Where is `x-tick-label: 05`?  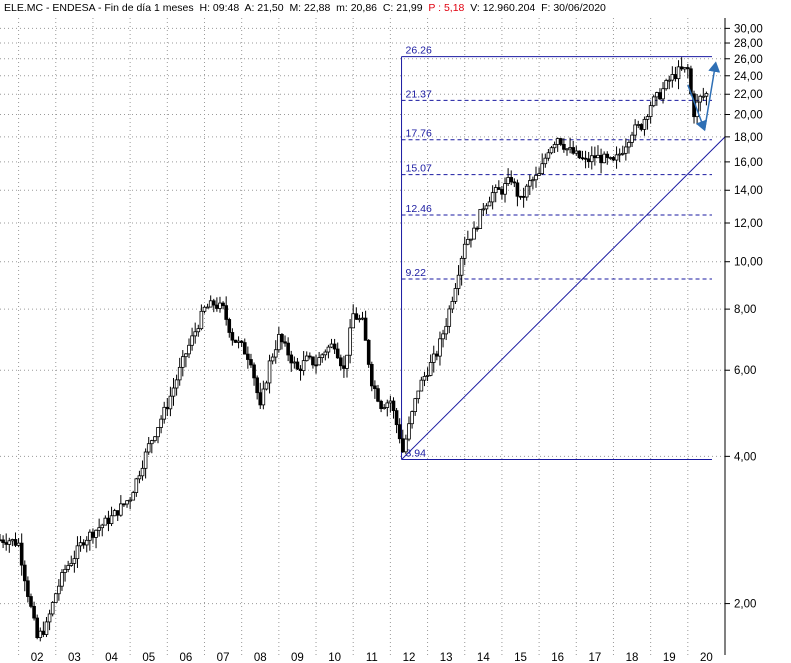
x-tick-label: 05 is located at coordinates (148, 657).